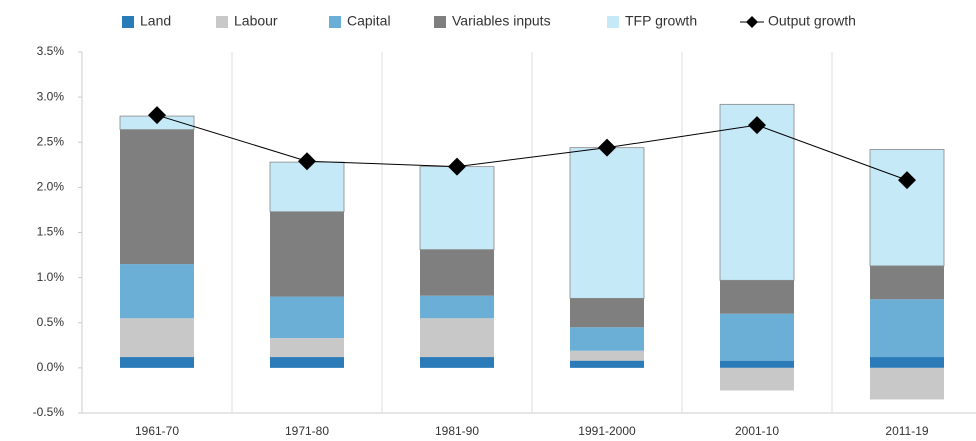  I want to click on y-tick-label: 3.5%, so click(51, 51).